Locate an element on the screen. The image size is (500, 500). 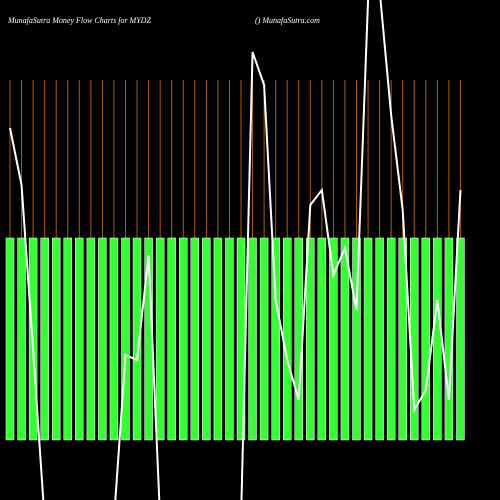
chart-title: MunafaSutra Money Flow Charts for MYDZ is located at coordinates (79, 20).